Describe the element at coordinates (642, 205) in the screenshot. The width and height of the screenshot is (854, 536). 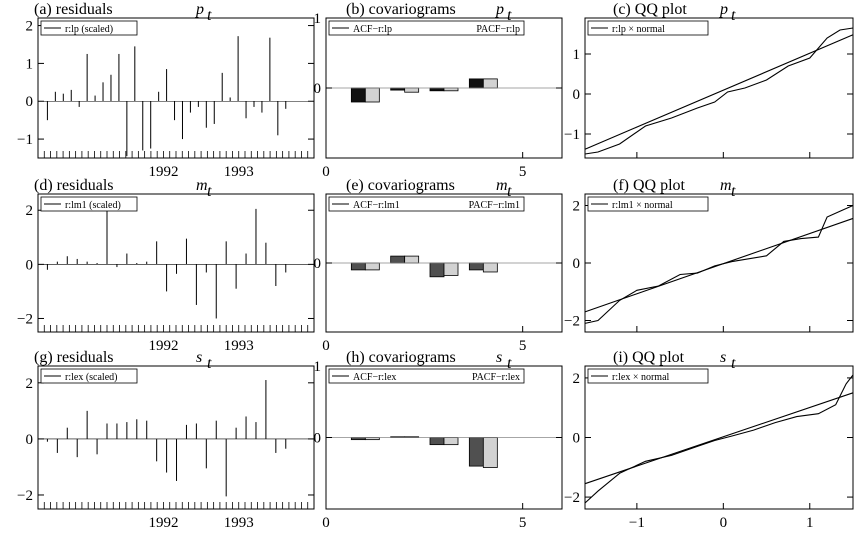
I see `legend-label: r:lm1 × normal` at that location.